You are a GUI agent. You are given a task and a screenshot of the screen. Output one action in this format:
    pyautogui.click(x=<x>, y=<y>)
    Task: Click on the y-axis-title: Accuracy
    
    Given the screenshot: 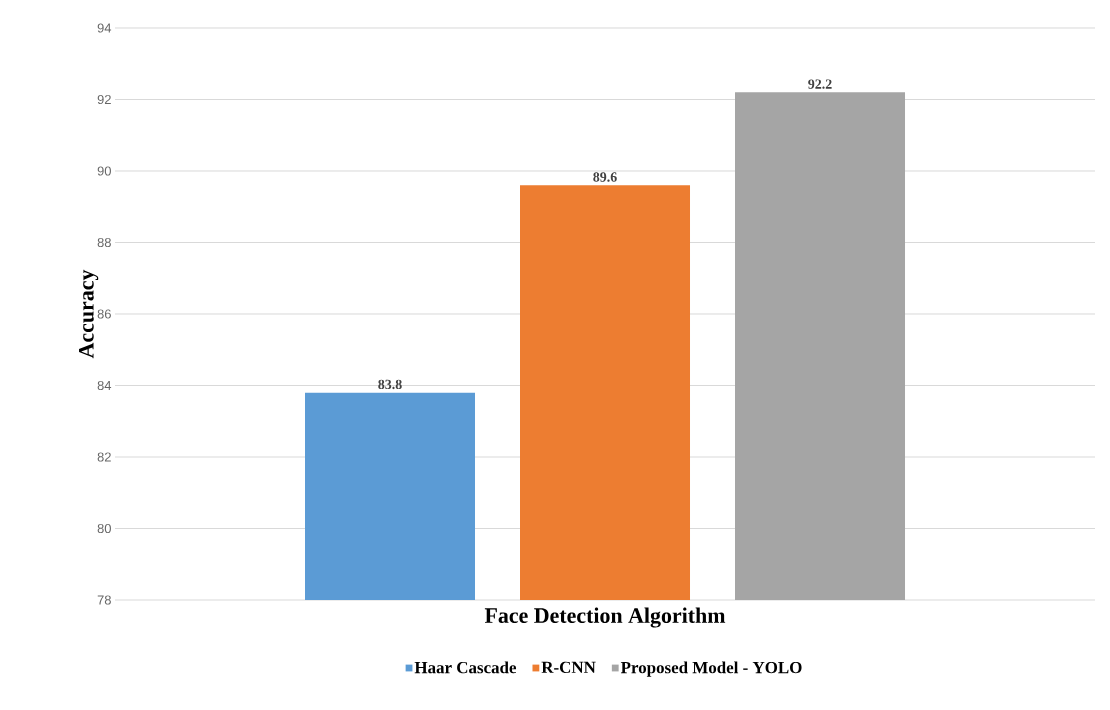 What is the action you would take?
    pyautogui.click(x=89, y=314)
    